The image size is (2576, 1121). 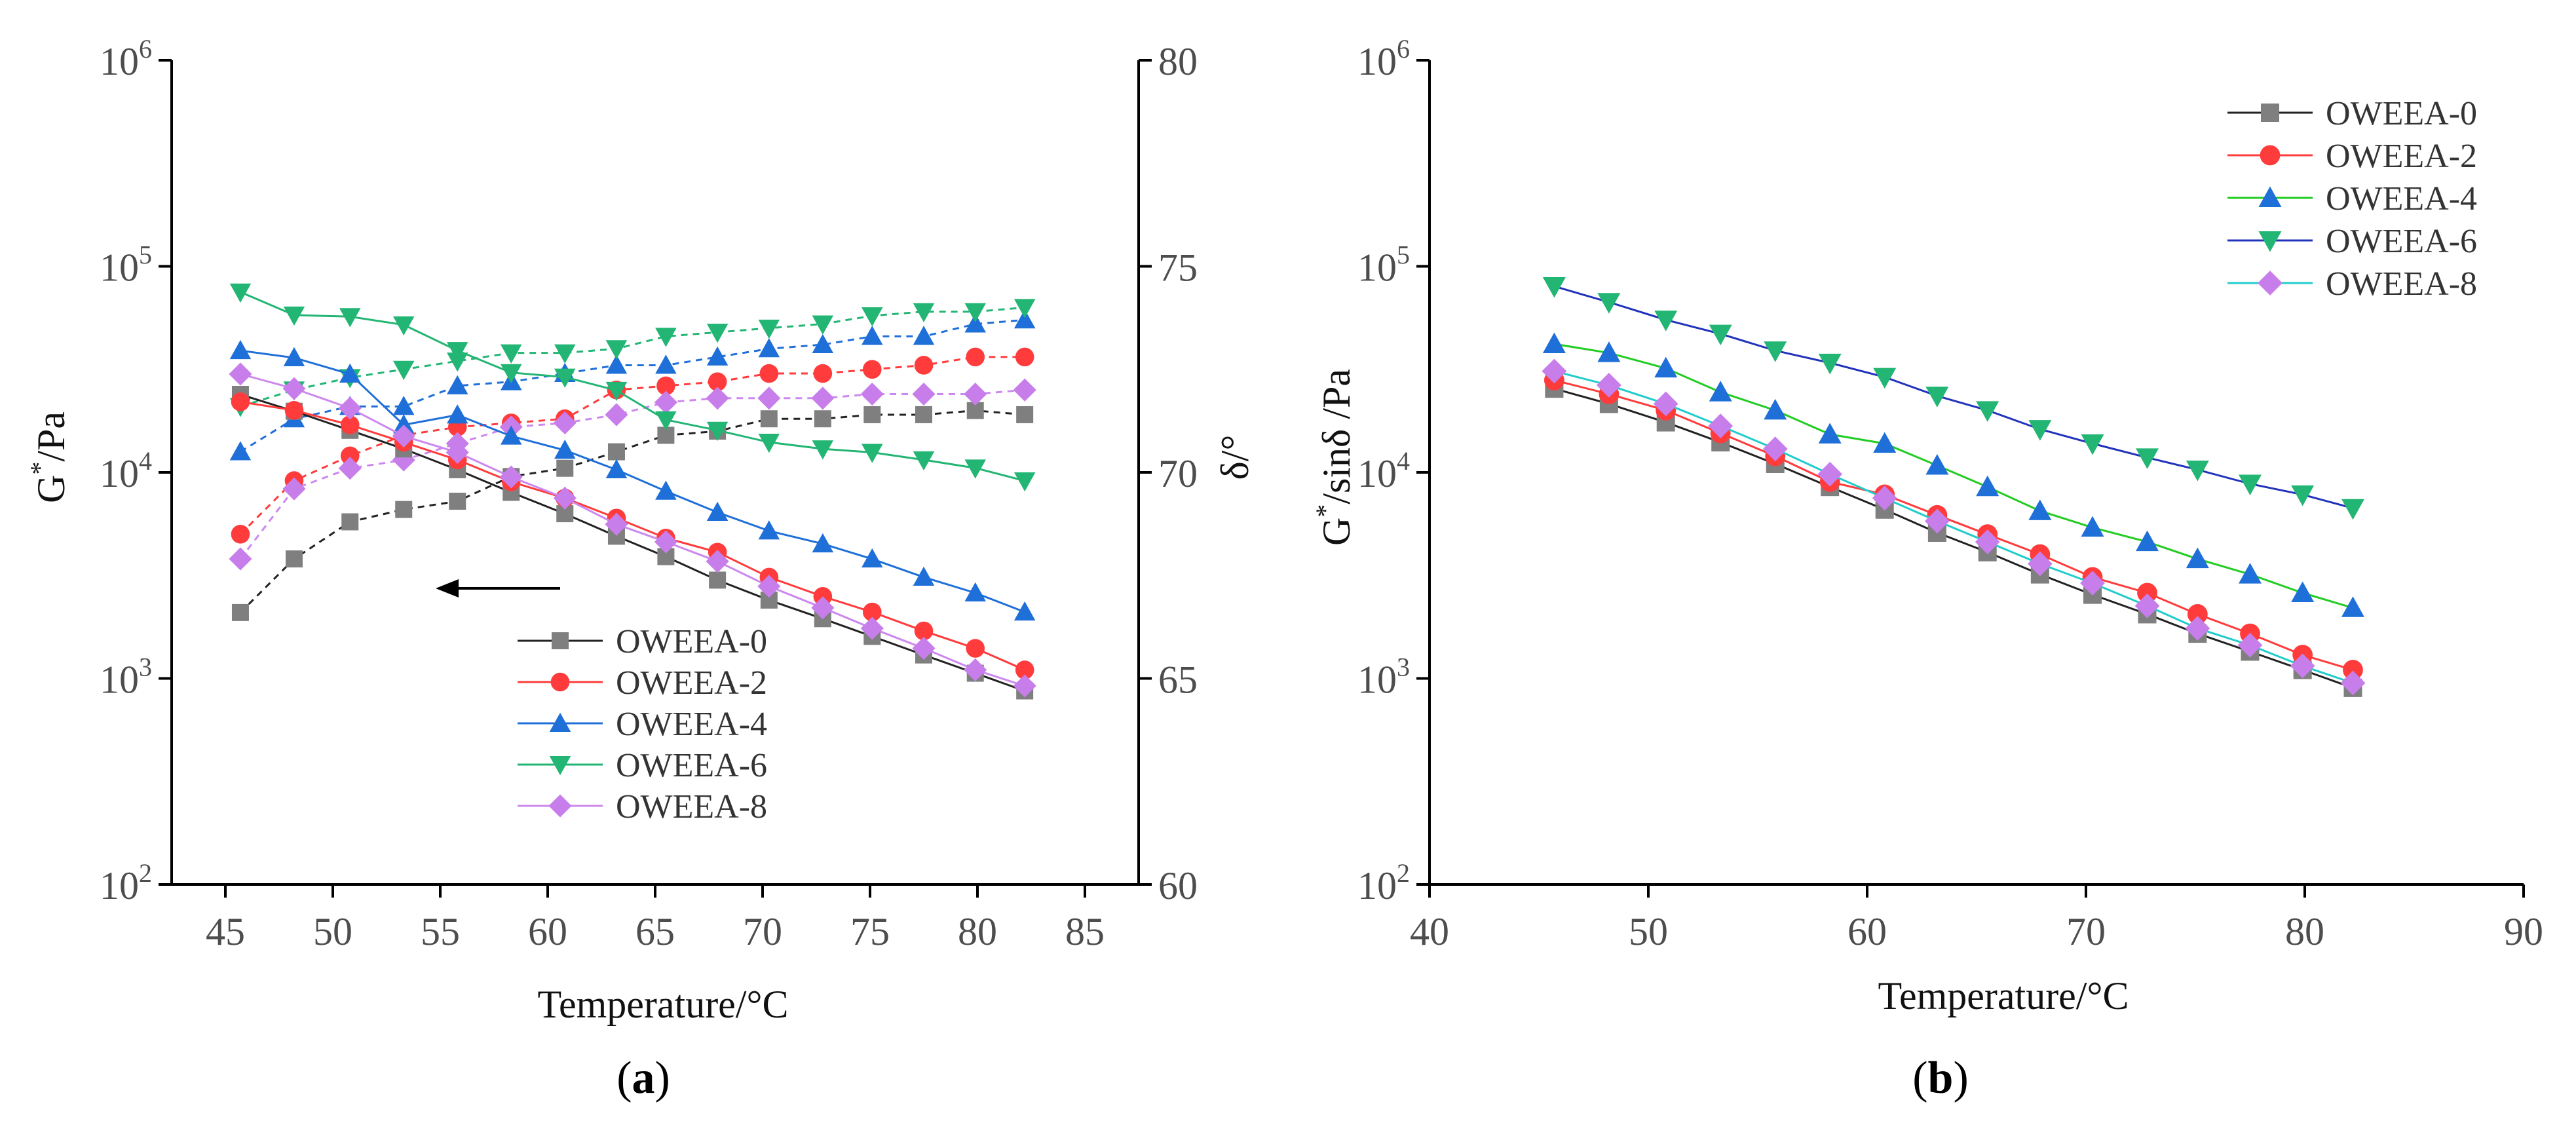 I want to click on panel-b-y-tick-label: 10⁴, so click(x=1383, y=470).